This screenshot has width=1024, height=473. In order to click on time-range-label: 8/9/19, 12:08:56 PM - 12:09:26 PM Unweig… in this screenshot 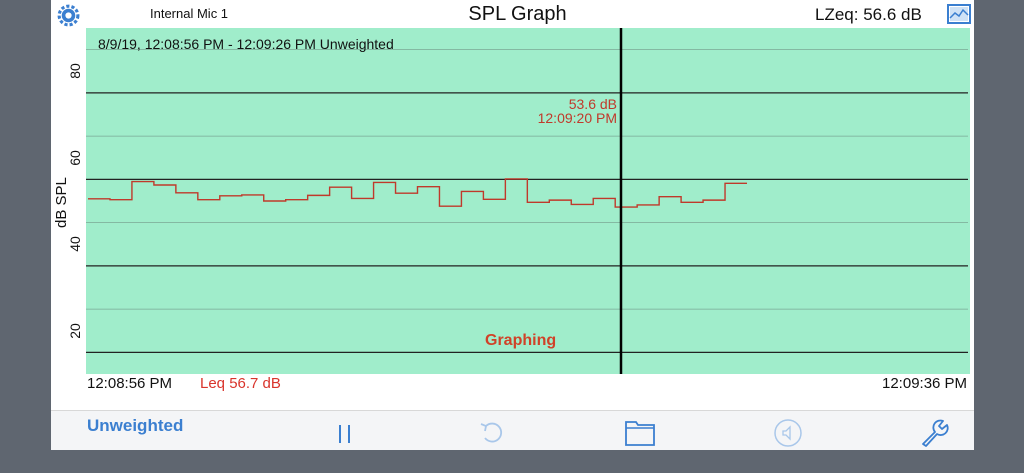, I will do `click(246, 44)`.